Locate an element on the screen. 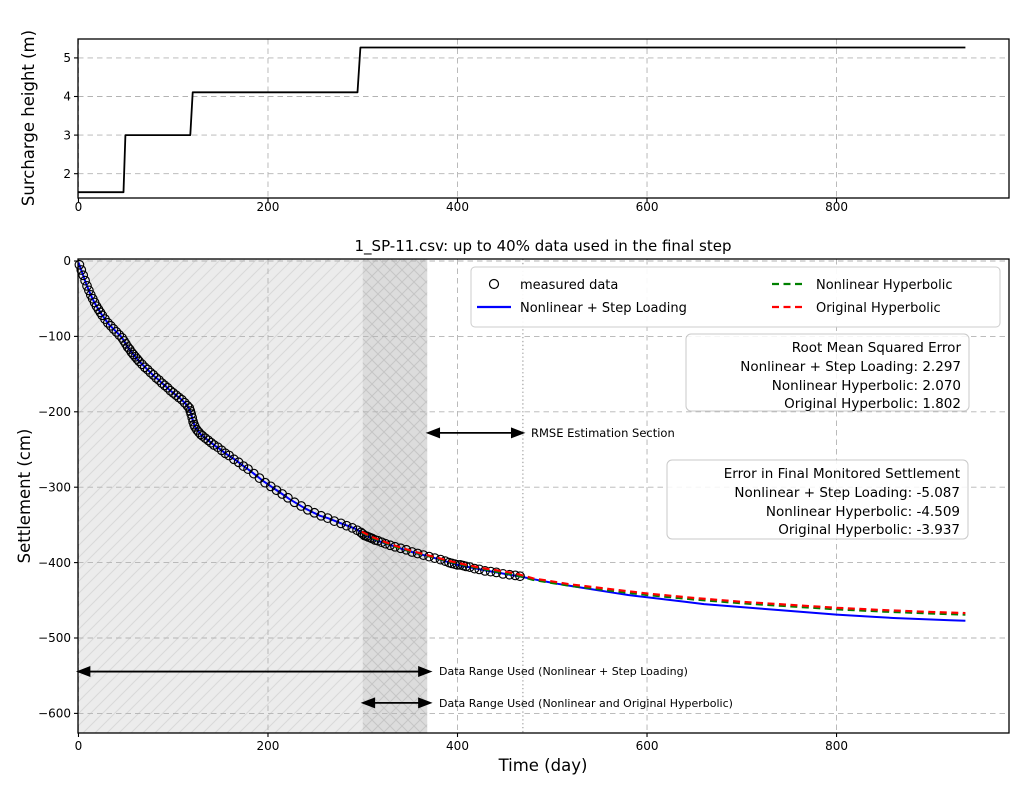 The width and height of the screenshot is (1018, 789). final-error-box-title: Error in Final Monitored Settlement is located at coordinates (842, 474).